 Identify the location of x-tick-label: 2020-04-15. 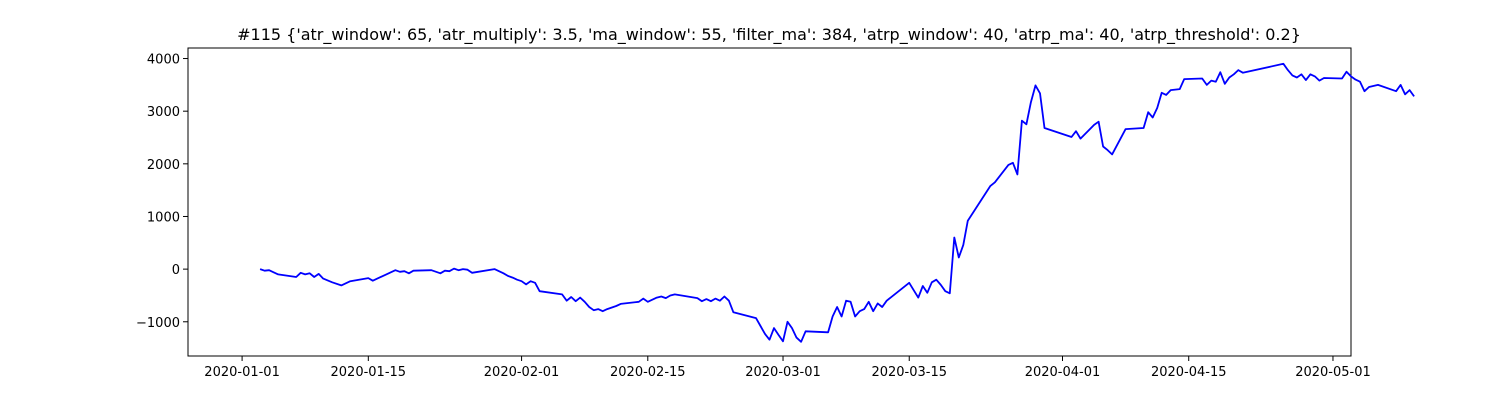
(1189, 372).